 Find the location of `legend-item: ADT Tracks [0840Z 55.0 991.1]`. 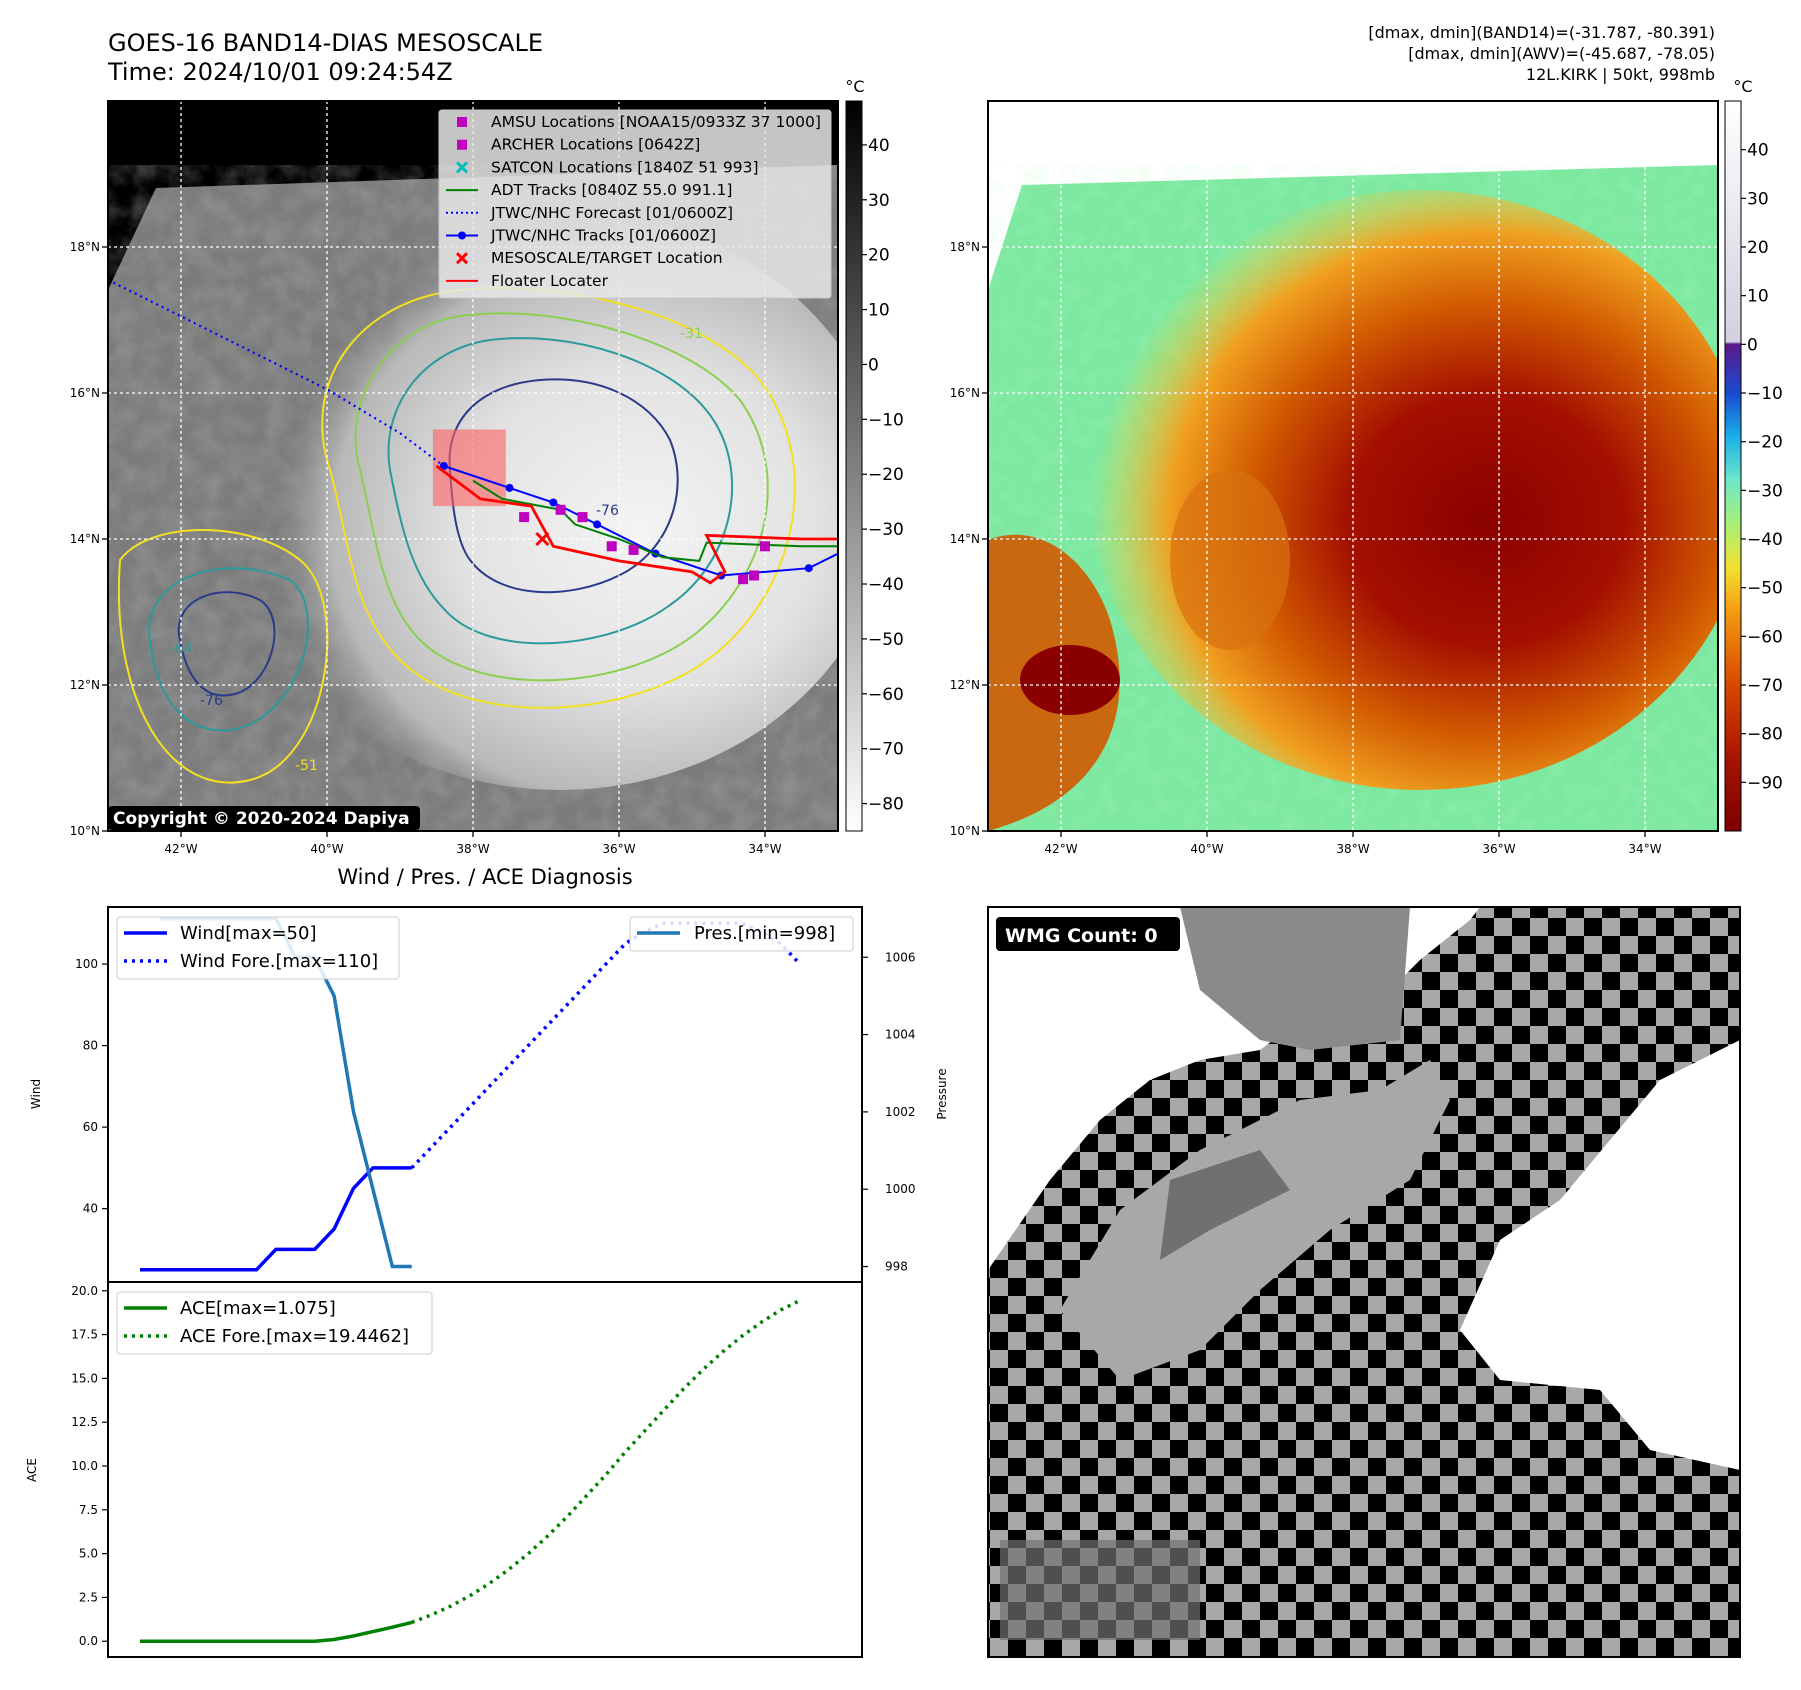

legend-item: ADT Tracks [0840Z 55.0 991.1] is located at coordinates (589, 190).